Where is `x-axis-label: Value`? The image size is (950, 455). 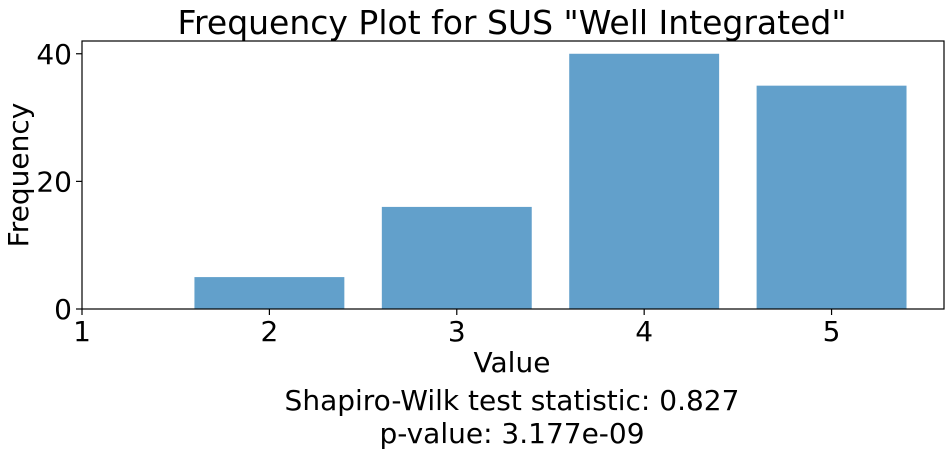 x-axis-label: Value is located at coordinates (512, 362).